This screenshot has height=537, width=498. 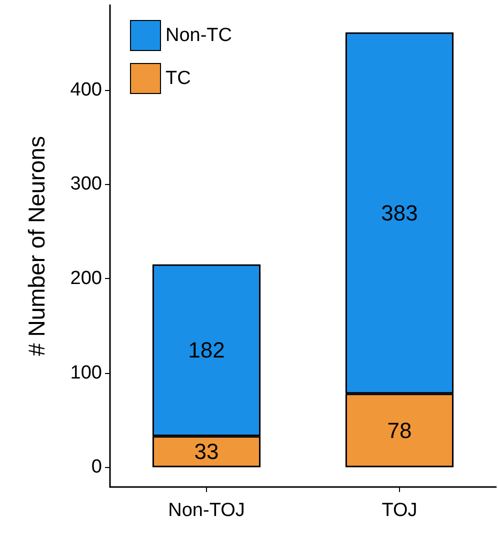 What do you see at coordinates (86, 184) in the screenshot?
I see `y-tick-label: 300` at bounding box center [86, 184].